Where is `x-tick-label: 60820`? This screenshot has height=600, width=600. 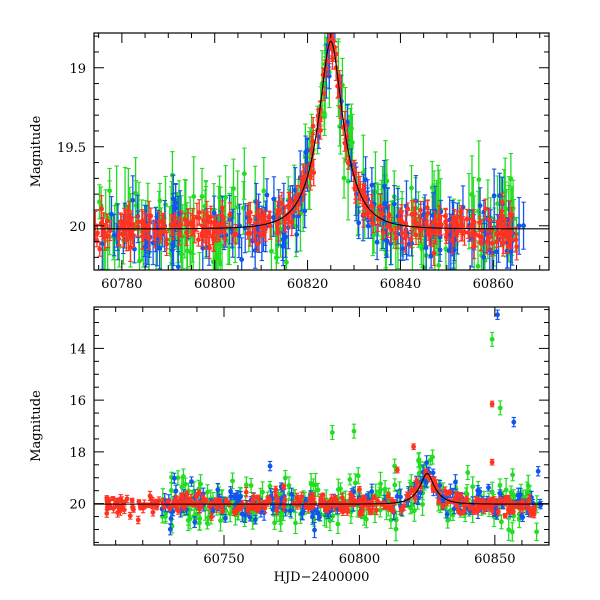
x-tick-label: 60820 is located at coordinates (307, 284).